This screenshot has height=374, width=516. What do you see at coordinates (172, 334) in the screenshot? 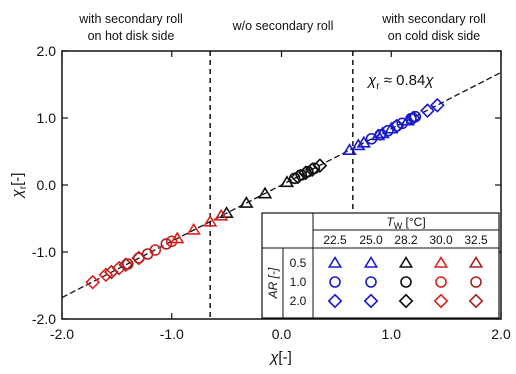
I see `x-tick-label: -1.0` at bounding box center [172, 334].